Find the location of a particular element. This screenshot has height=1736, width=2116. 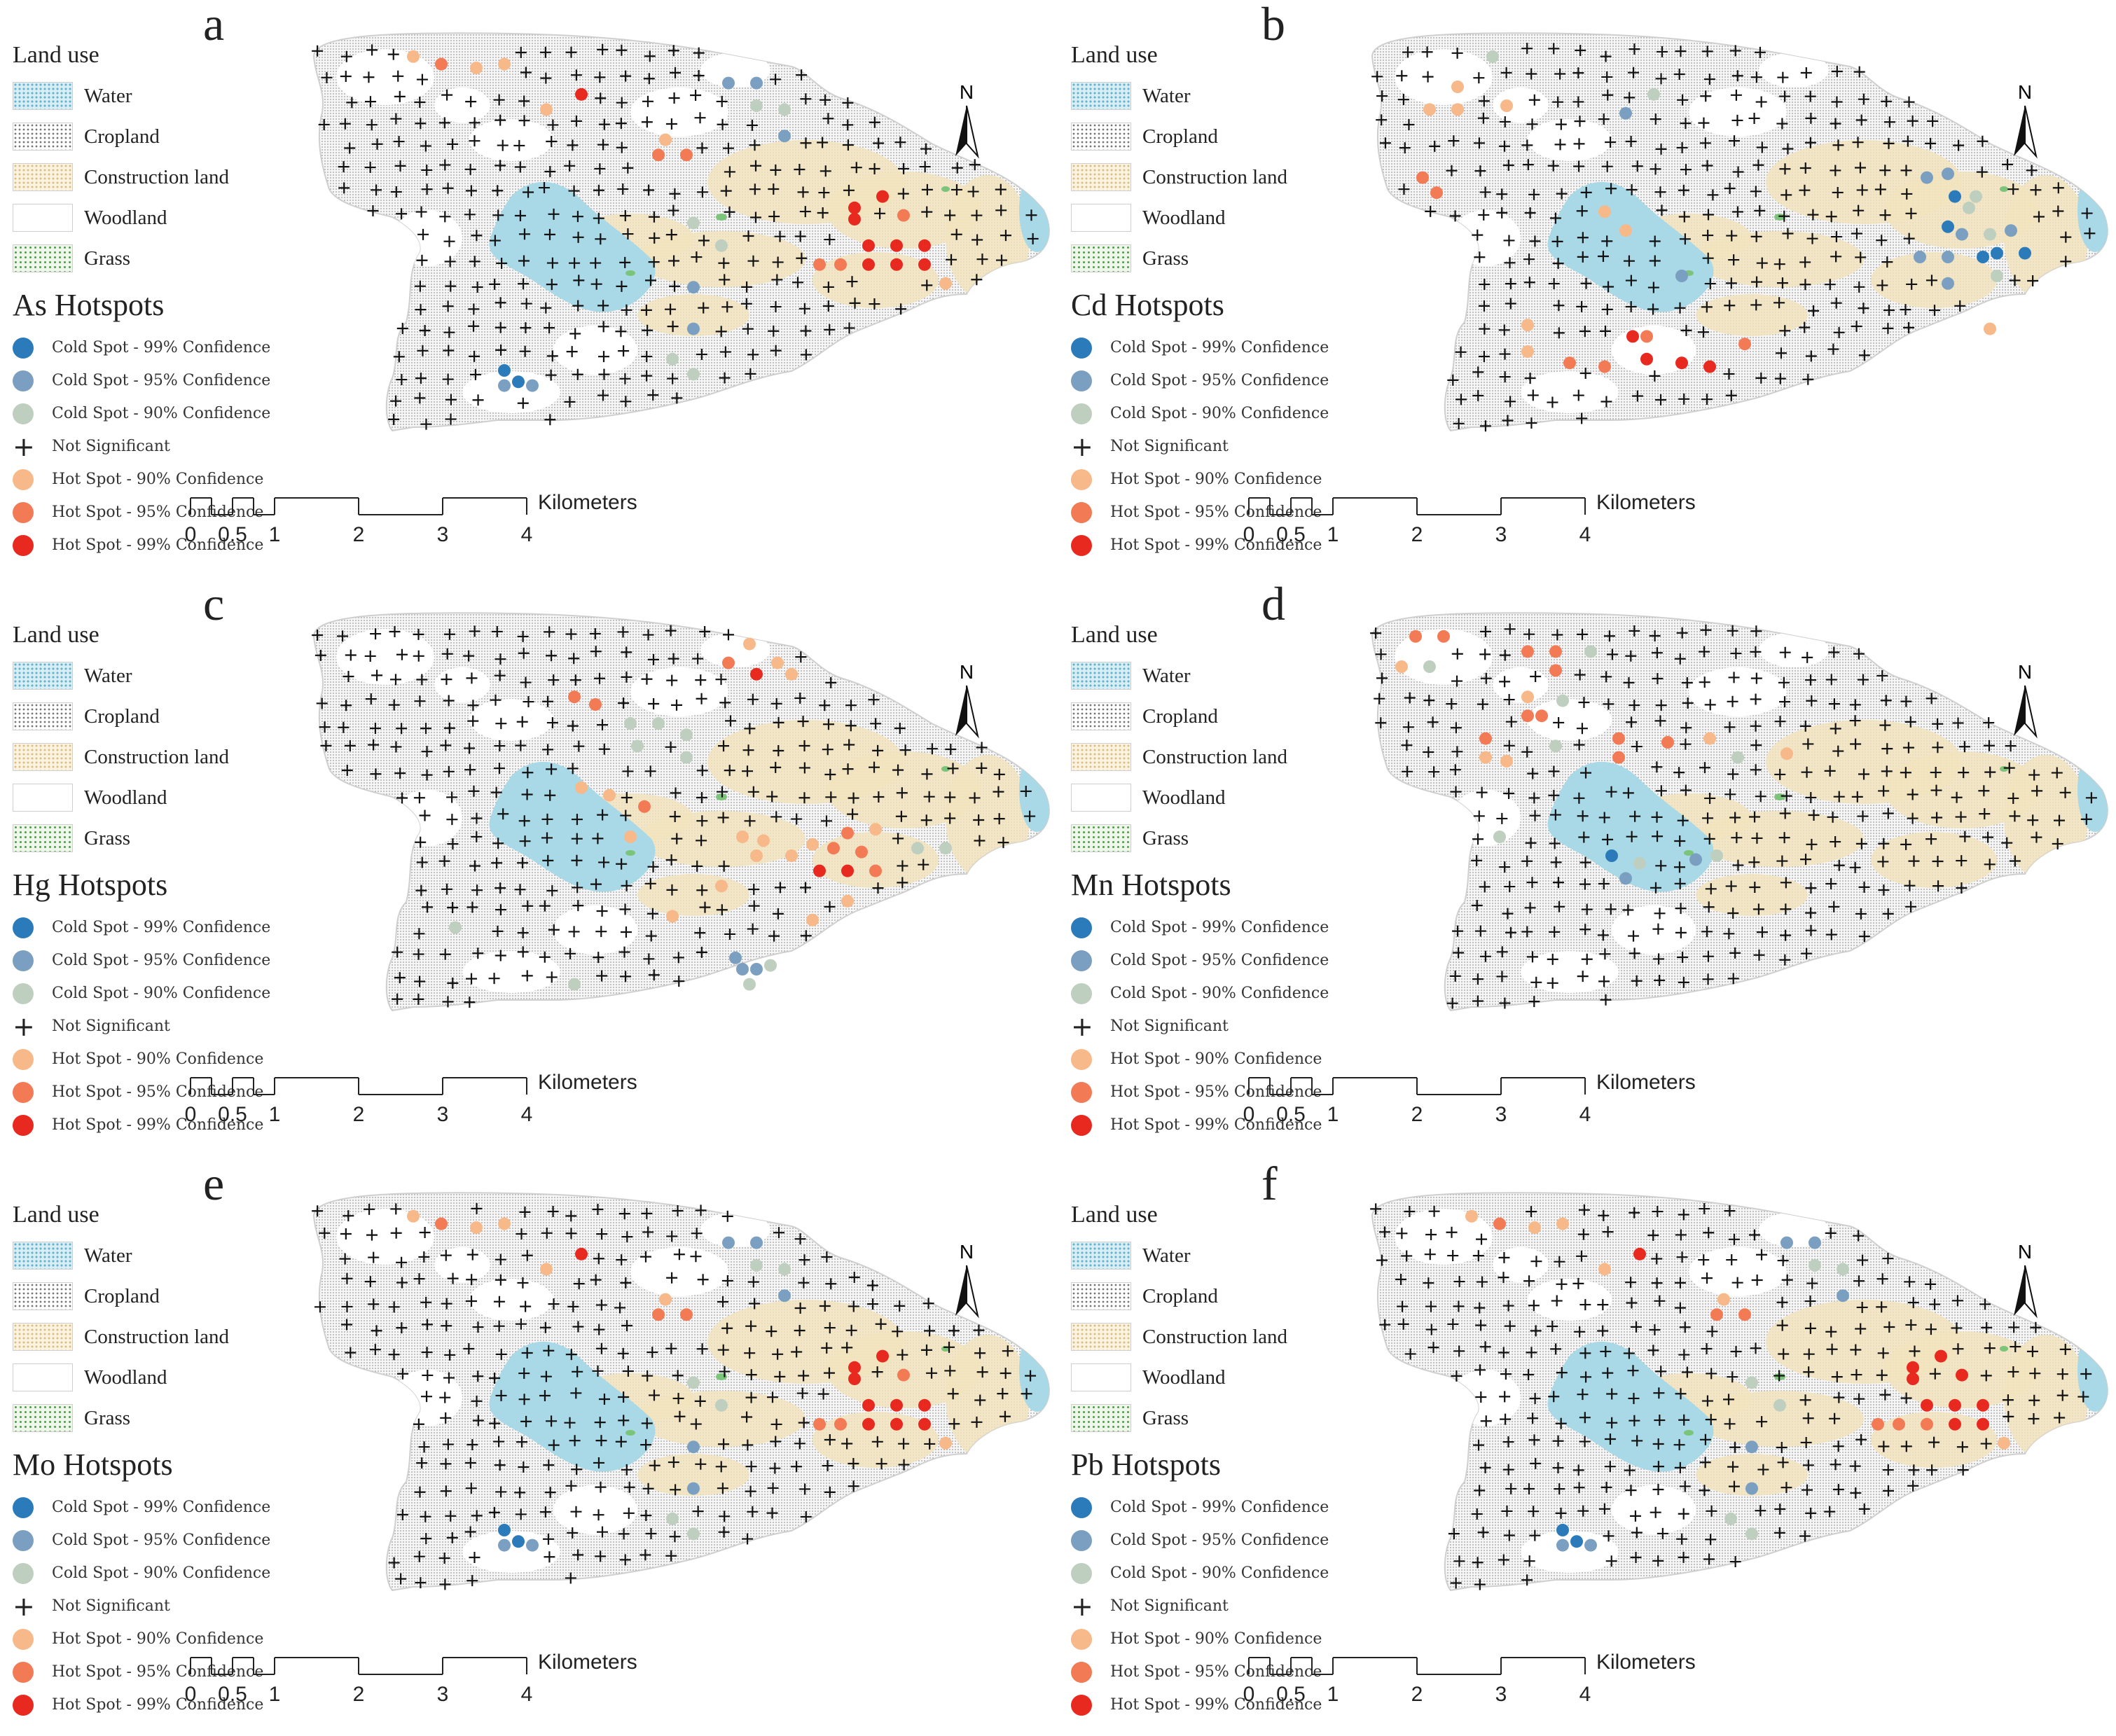

hotspot-legend-item: Cold Spot - 95% Confidence is located at coordinates (177, 960).